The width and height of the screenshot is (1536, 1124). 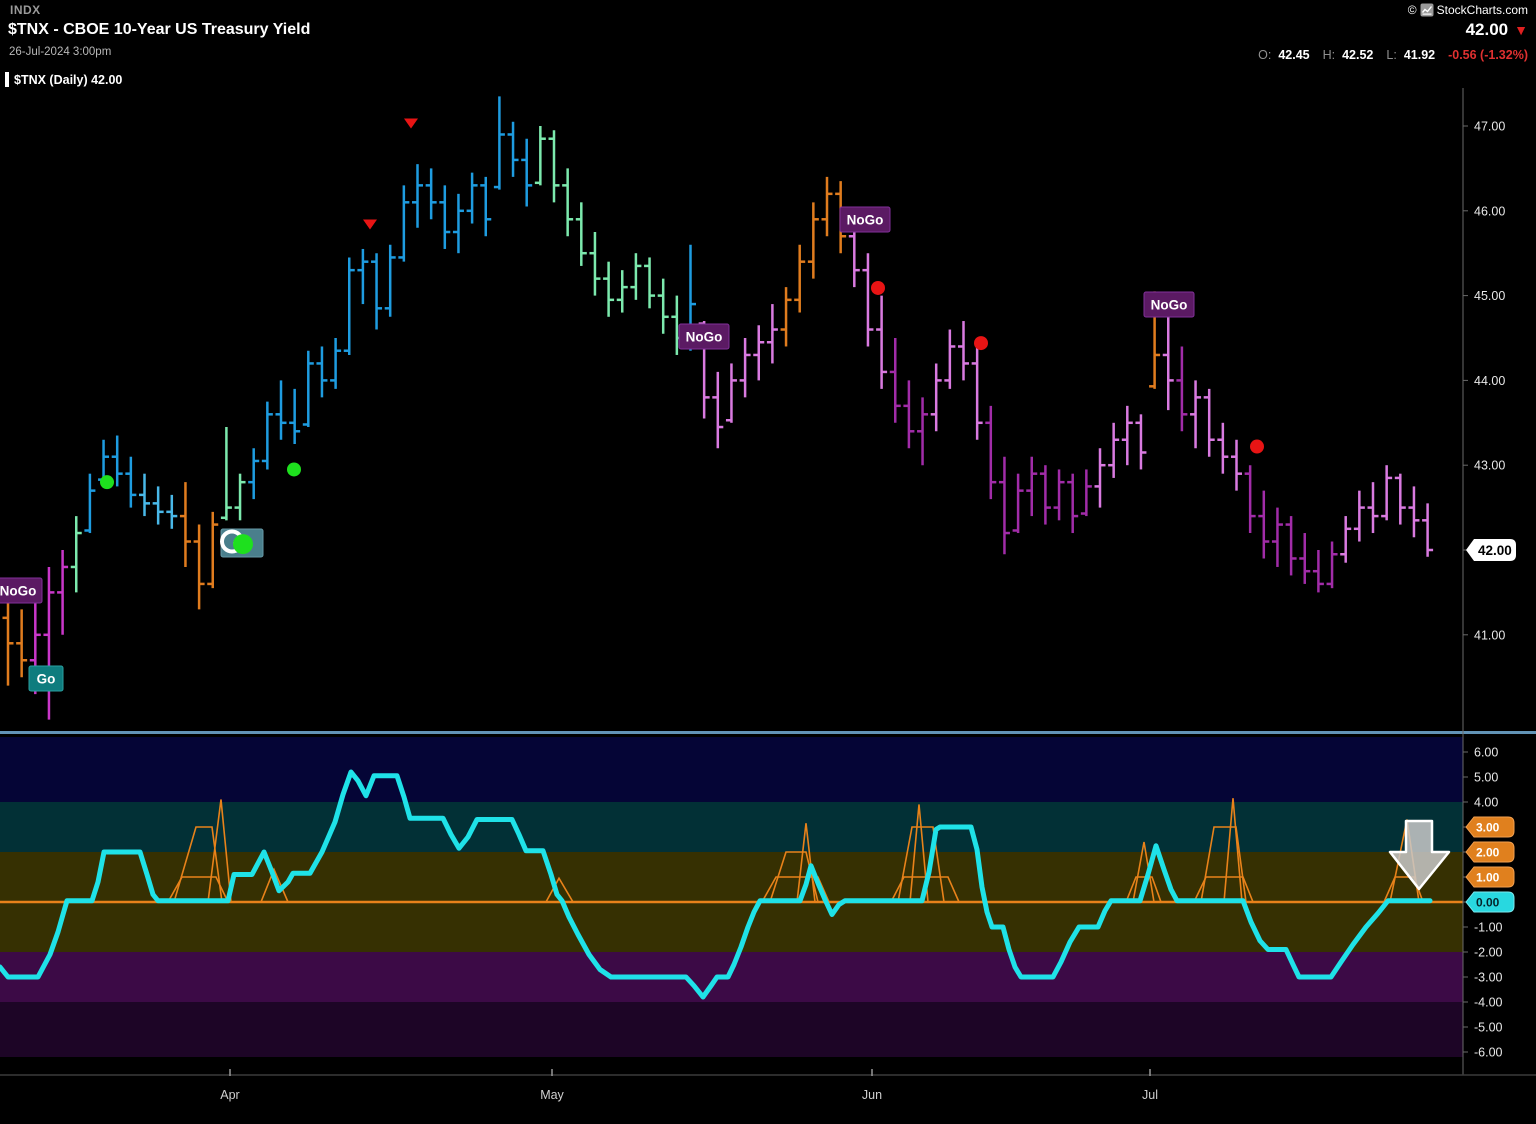 I want to click on squeeze-axis-label: 4.00, so click(x=1486, y=803).